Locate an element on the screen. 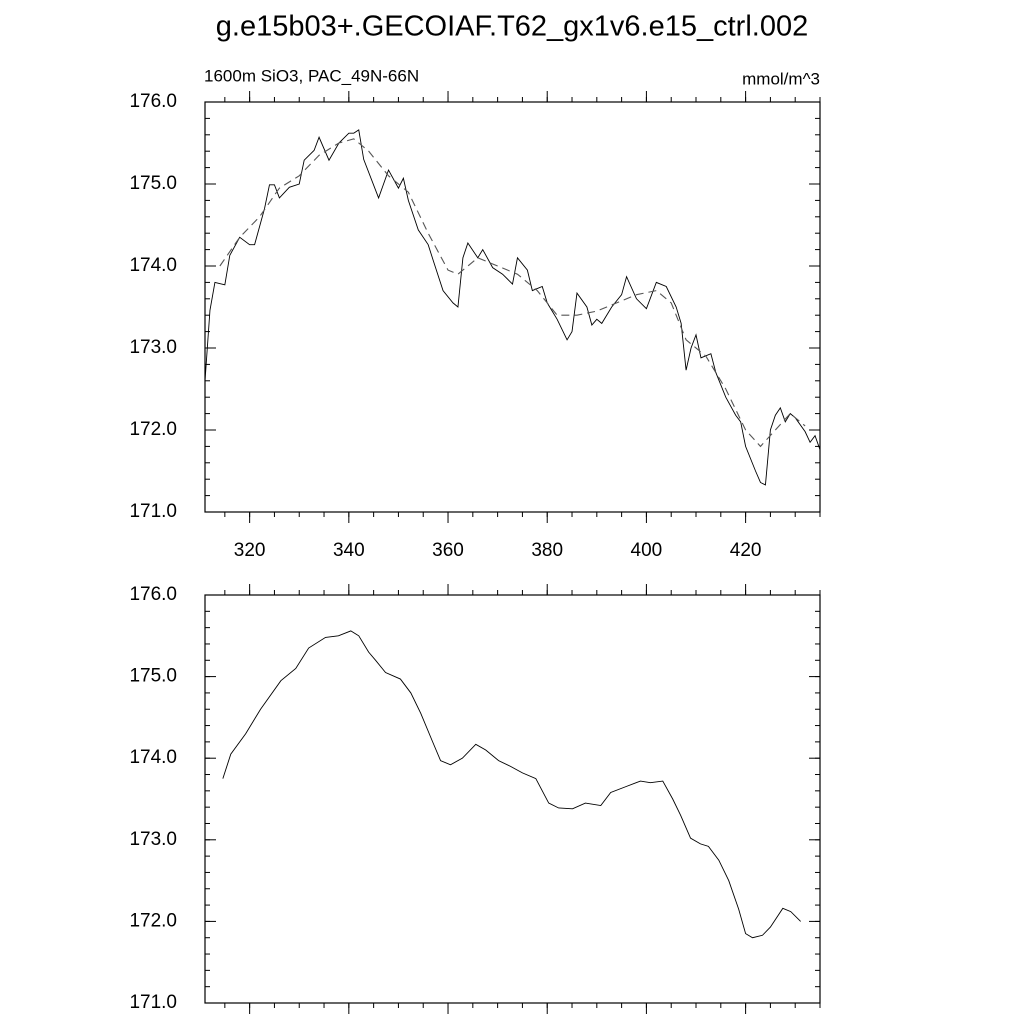 This screenshot has width=1024, height=1024. subtitle-left: 1600m SiO3, PAC_49N-66N is located at coordinates (311, 75).